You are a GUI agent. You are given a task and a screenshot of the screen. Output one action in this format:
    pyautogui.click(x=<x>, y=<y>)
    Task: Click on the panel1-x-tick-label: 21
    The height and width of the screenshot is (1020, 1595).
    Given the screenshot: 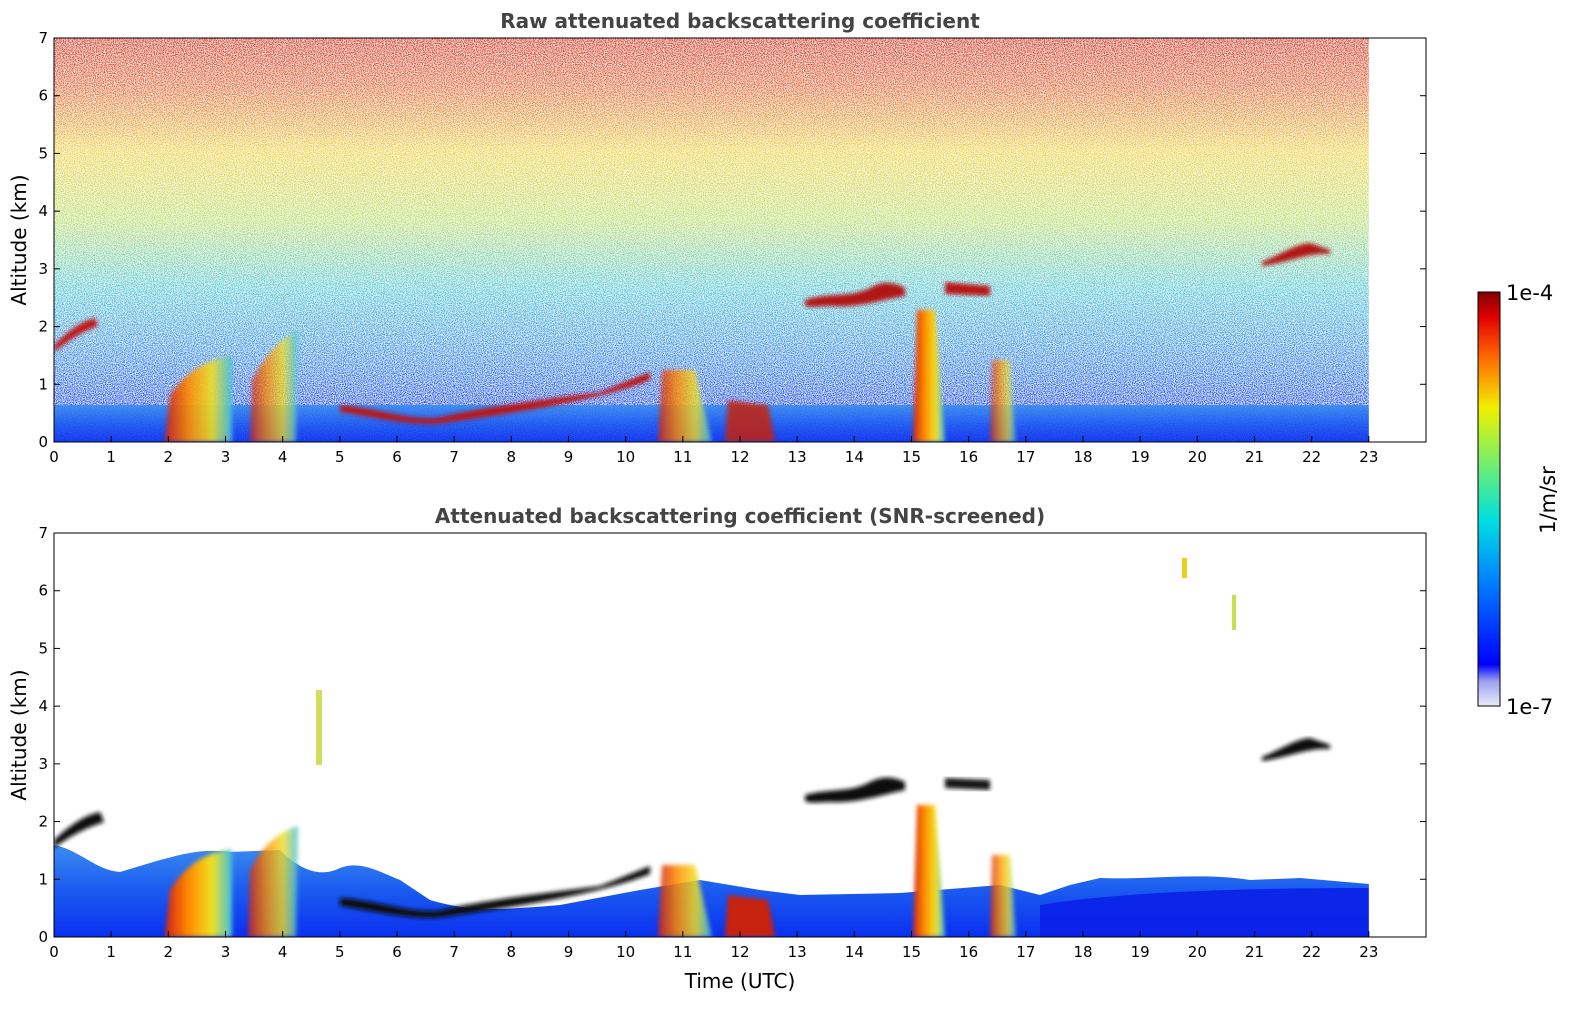 What is the action you would take?
    pyautogui.click(x=1254, y=457)
    